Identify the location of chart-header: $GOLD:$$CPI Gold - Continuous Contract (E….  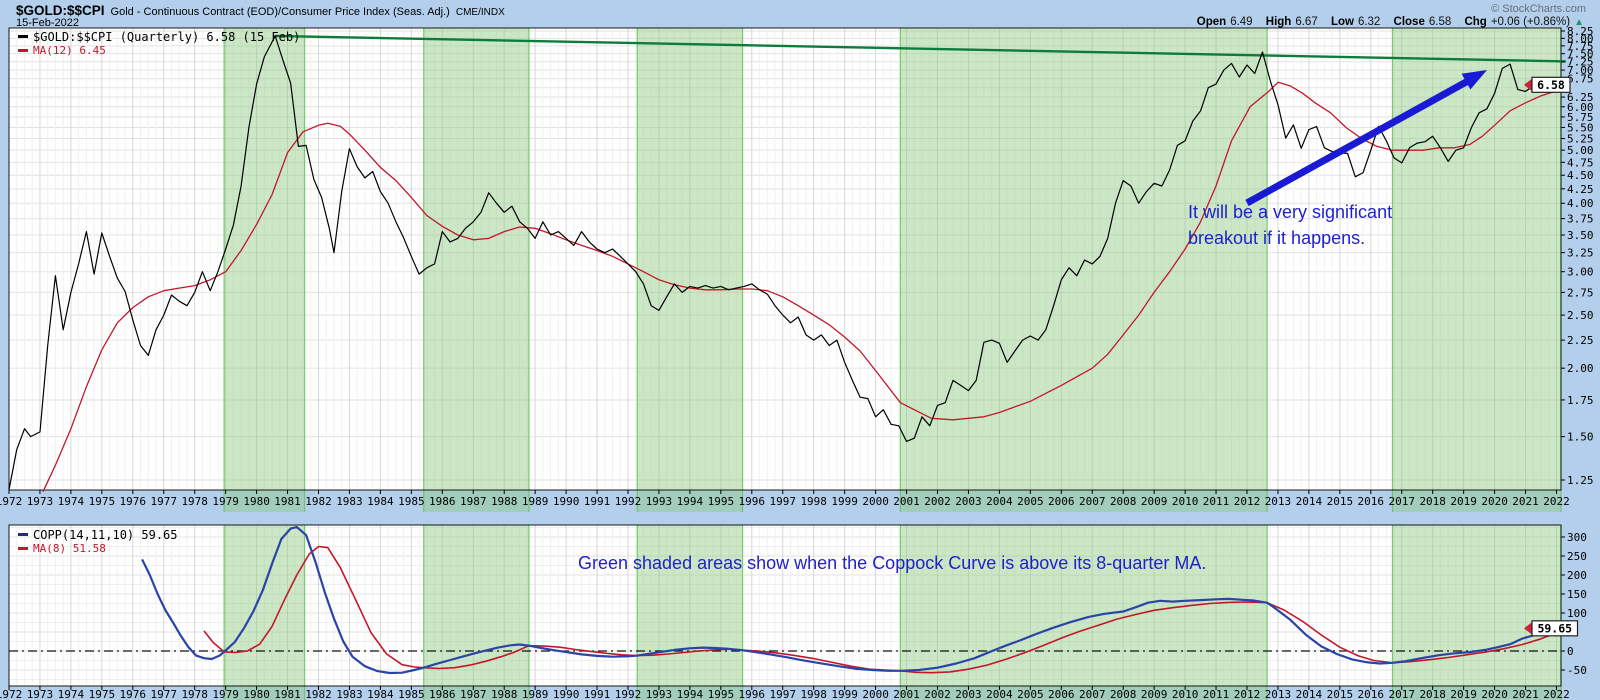
(260, 11).